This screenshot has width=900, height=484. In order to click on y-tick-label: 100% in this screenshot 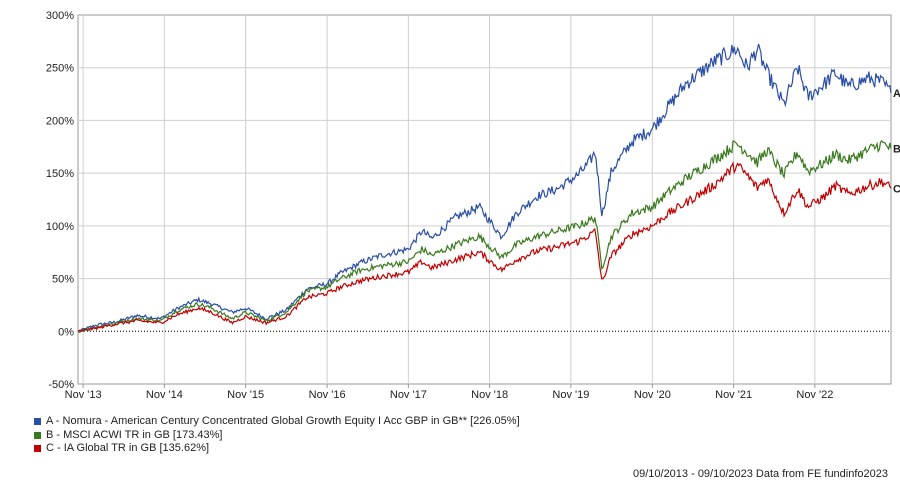, I will do `click(60, 227)`.